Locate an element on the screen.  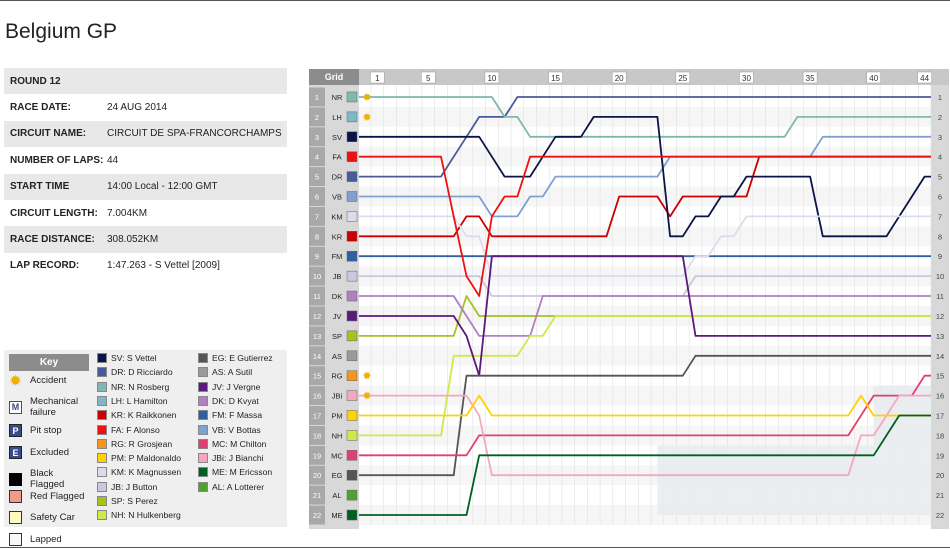
info-value: 7.004KM is located at coordinates (127, 213).